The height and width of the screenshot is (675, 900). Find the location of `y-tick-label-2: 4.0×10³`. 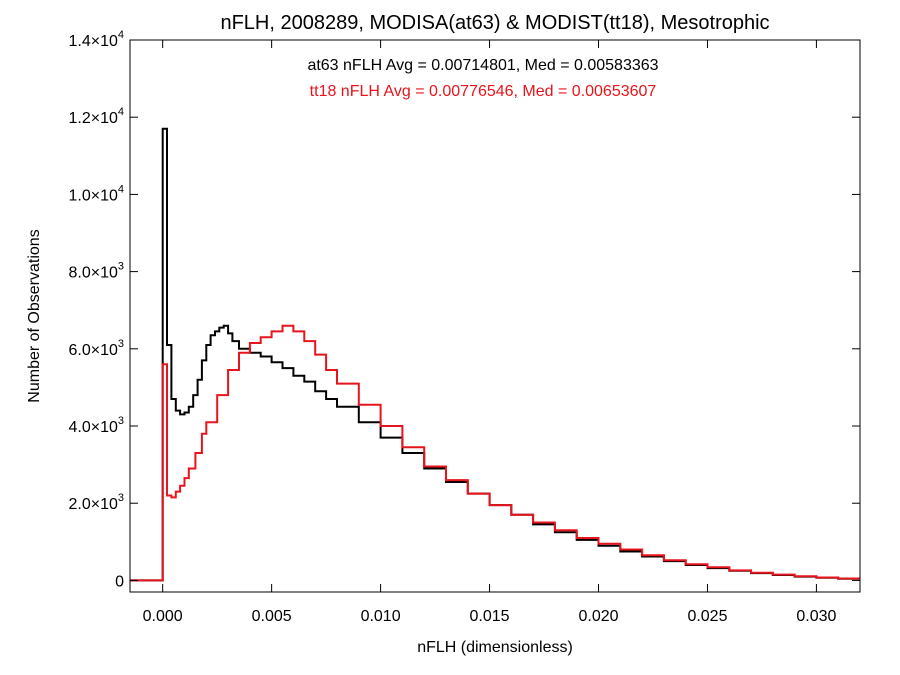

y-tick-label-2: 4.0×10³ is located at coordinates (96, 425).